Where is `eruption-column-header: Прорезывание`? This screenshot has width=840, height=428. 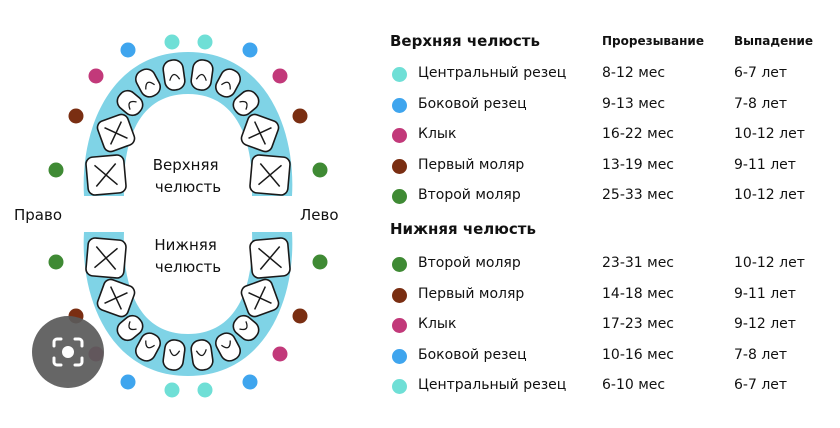
eruption-column-header: Прорезывание is located at coordinates (653, 41).